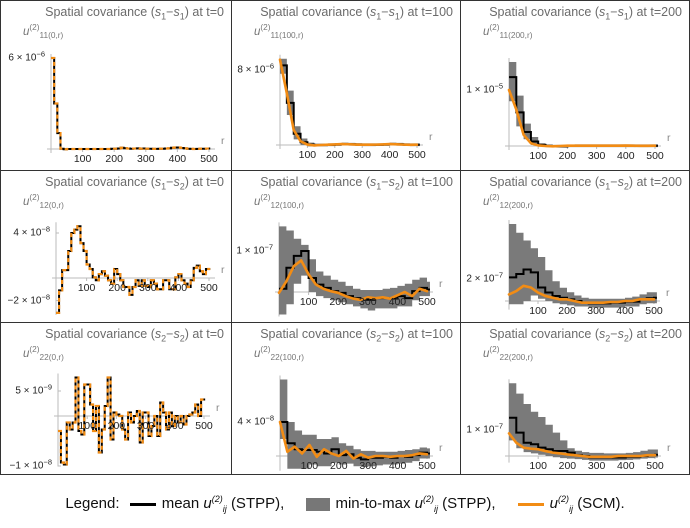  I want to click on y-axis-label: u(2)22(200,r), so click(508, 353).